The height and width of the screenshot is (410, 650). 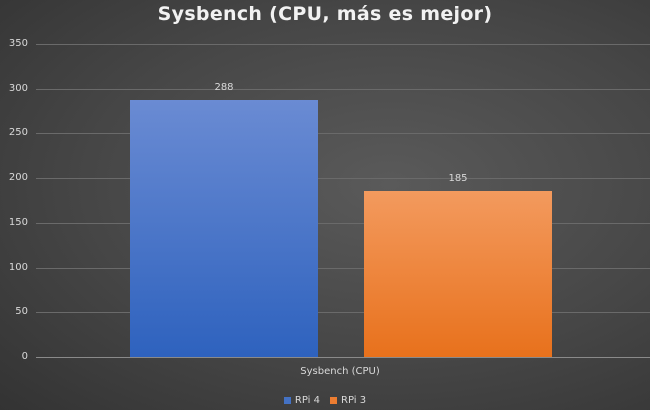 What do you see at coordinates (18, 267) in the screenshot?
I see `y-tick-100: 100` at bounding box center [18, 267].